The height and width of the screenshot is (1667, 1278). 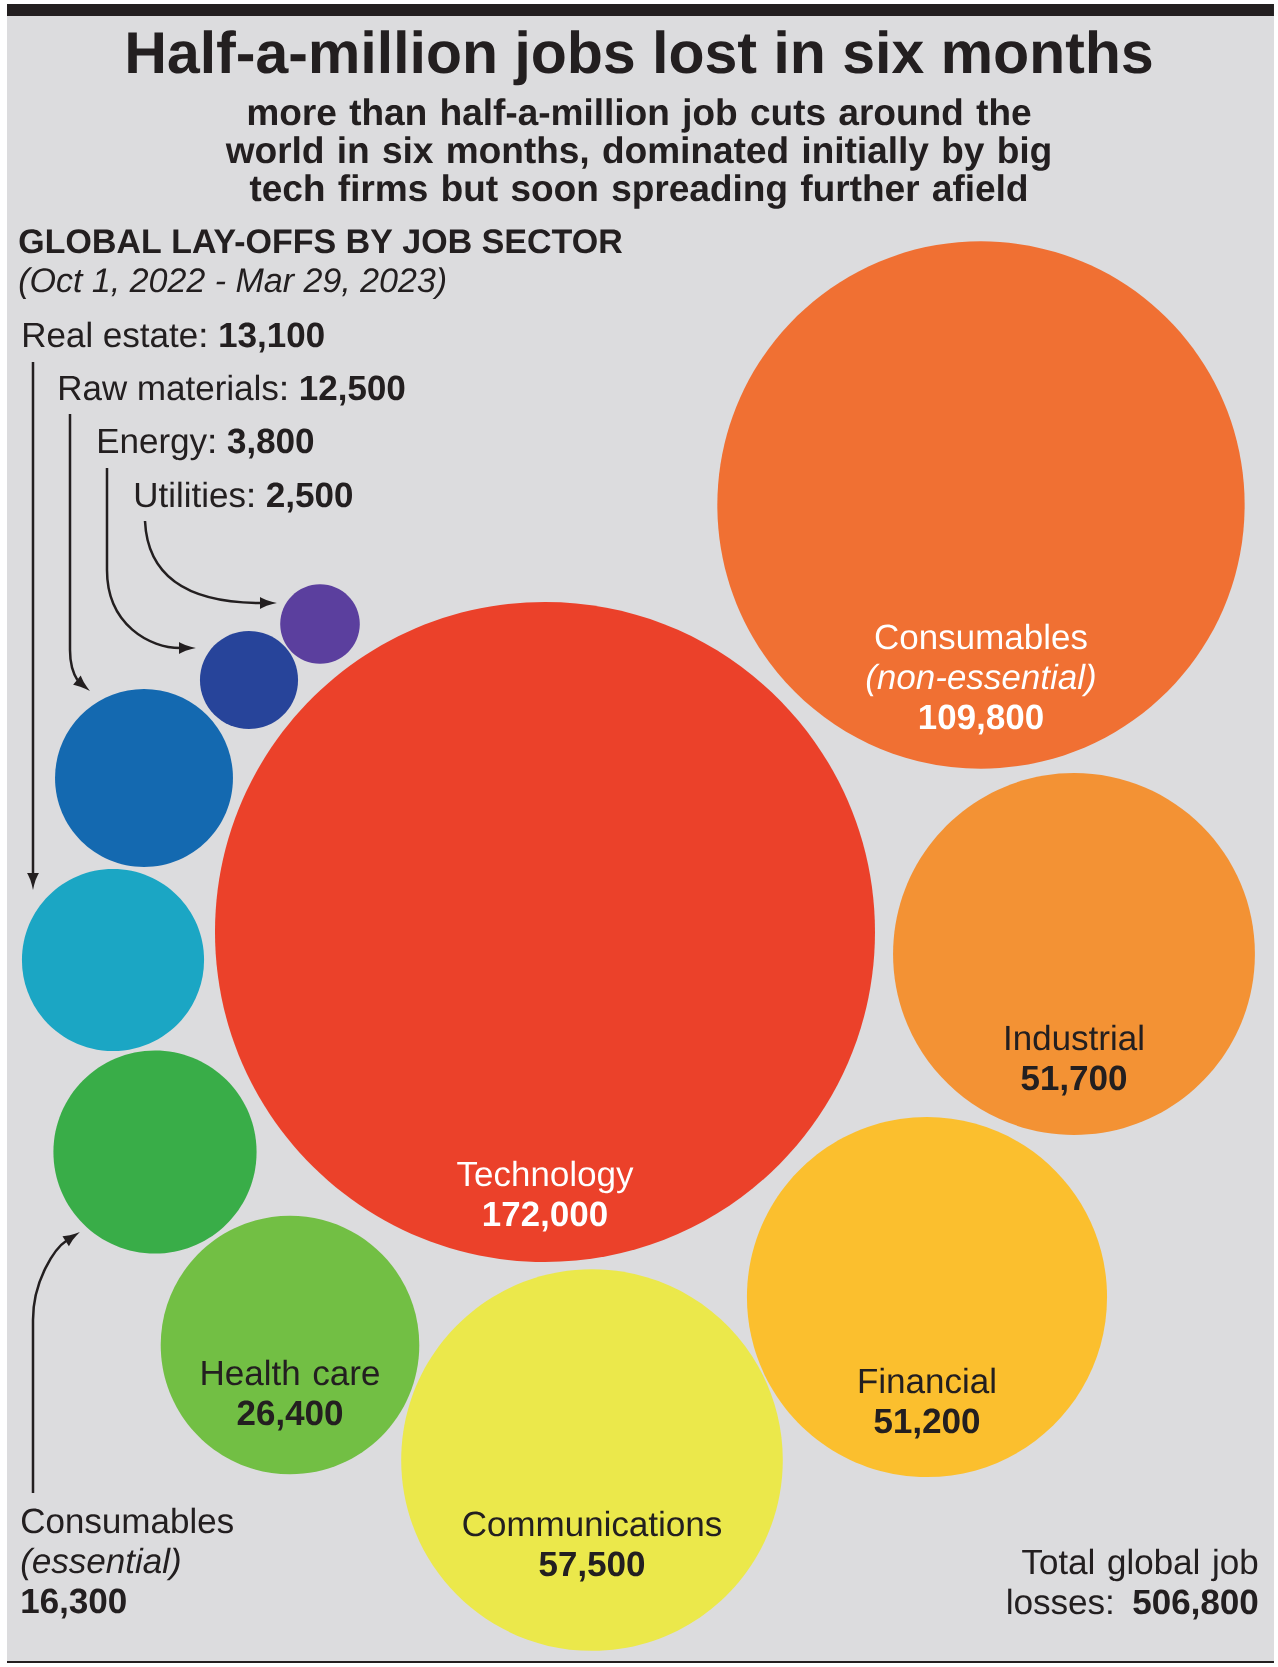 What do you see at coordinates (290, 1415) in the screenshot?
I see `data-label: 26,400` at bounding box center [290, 1415].